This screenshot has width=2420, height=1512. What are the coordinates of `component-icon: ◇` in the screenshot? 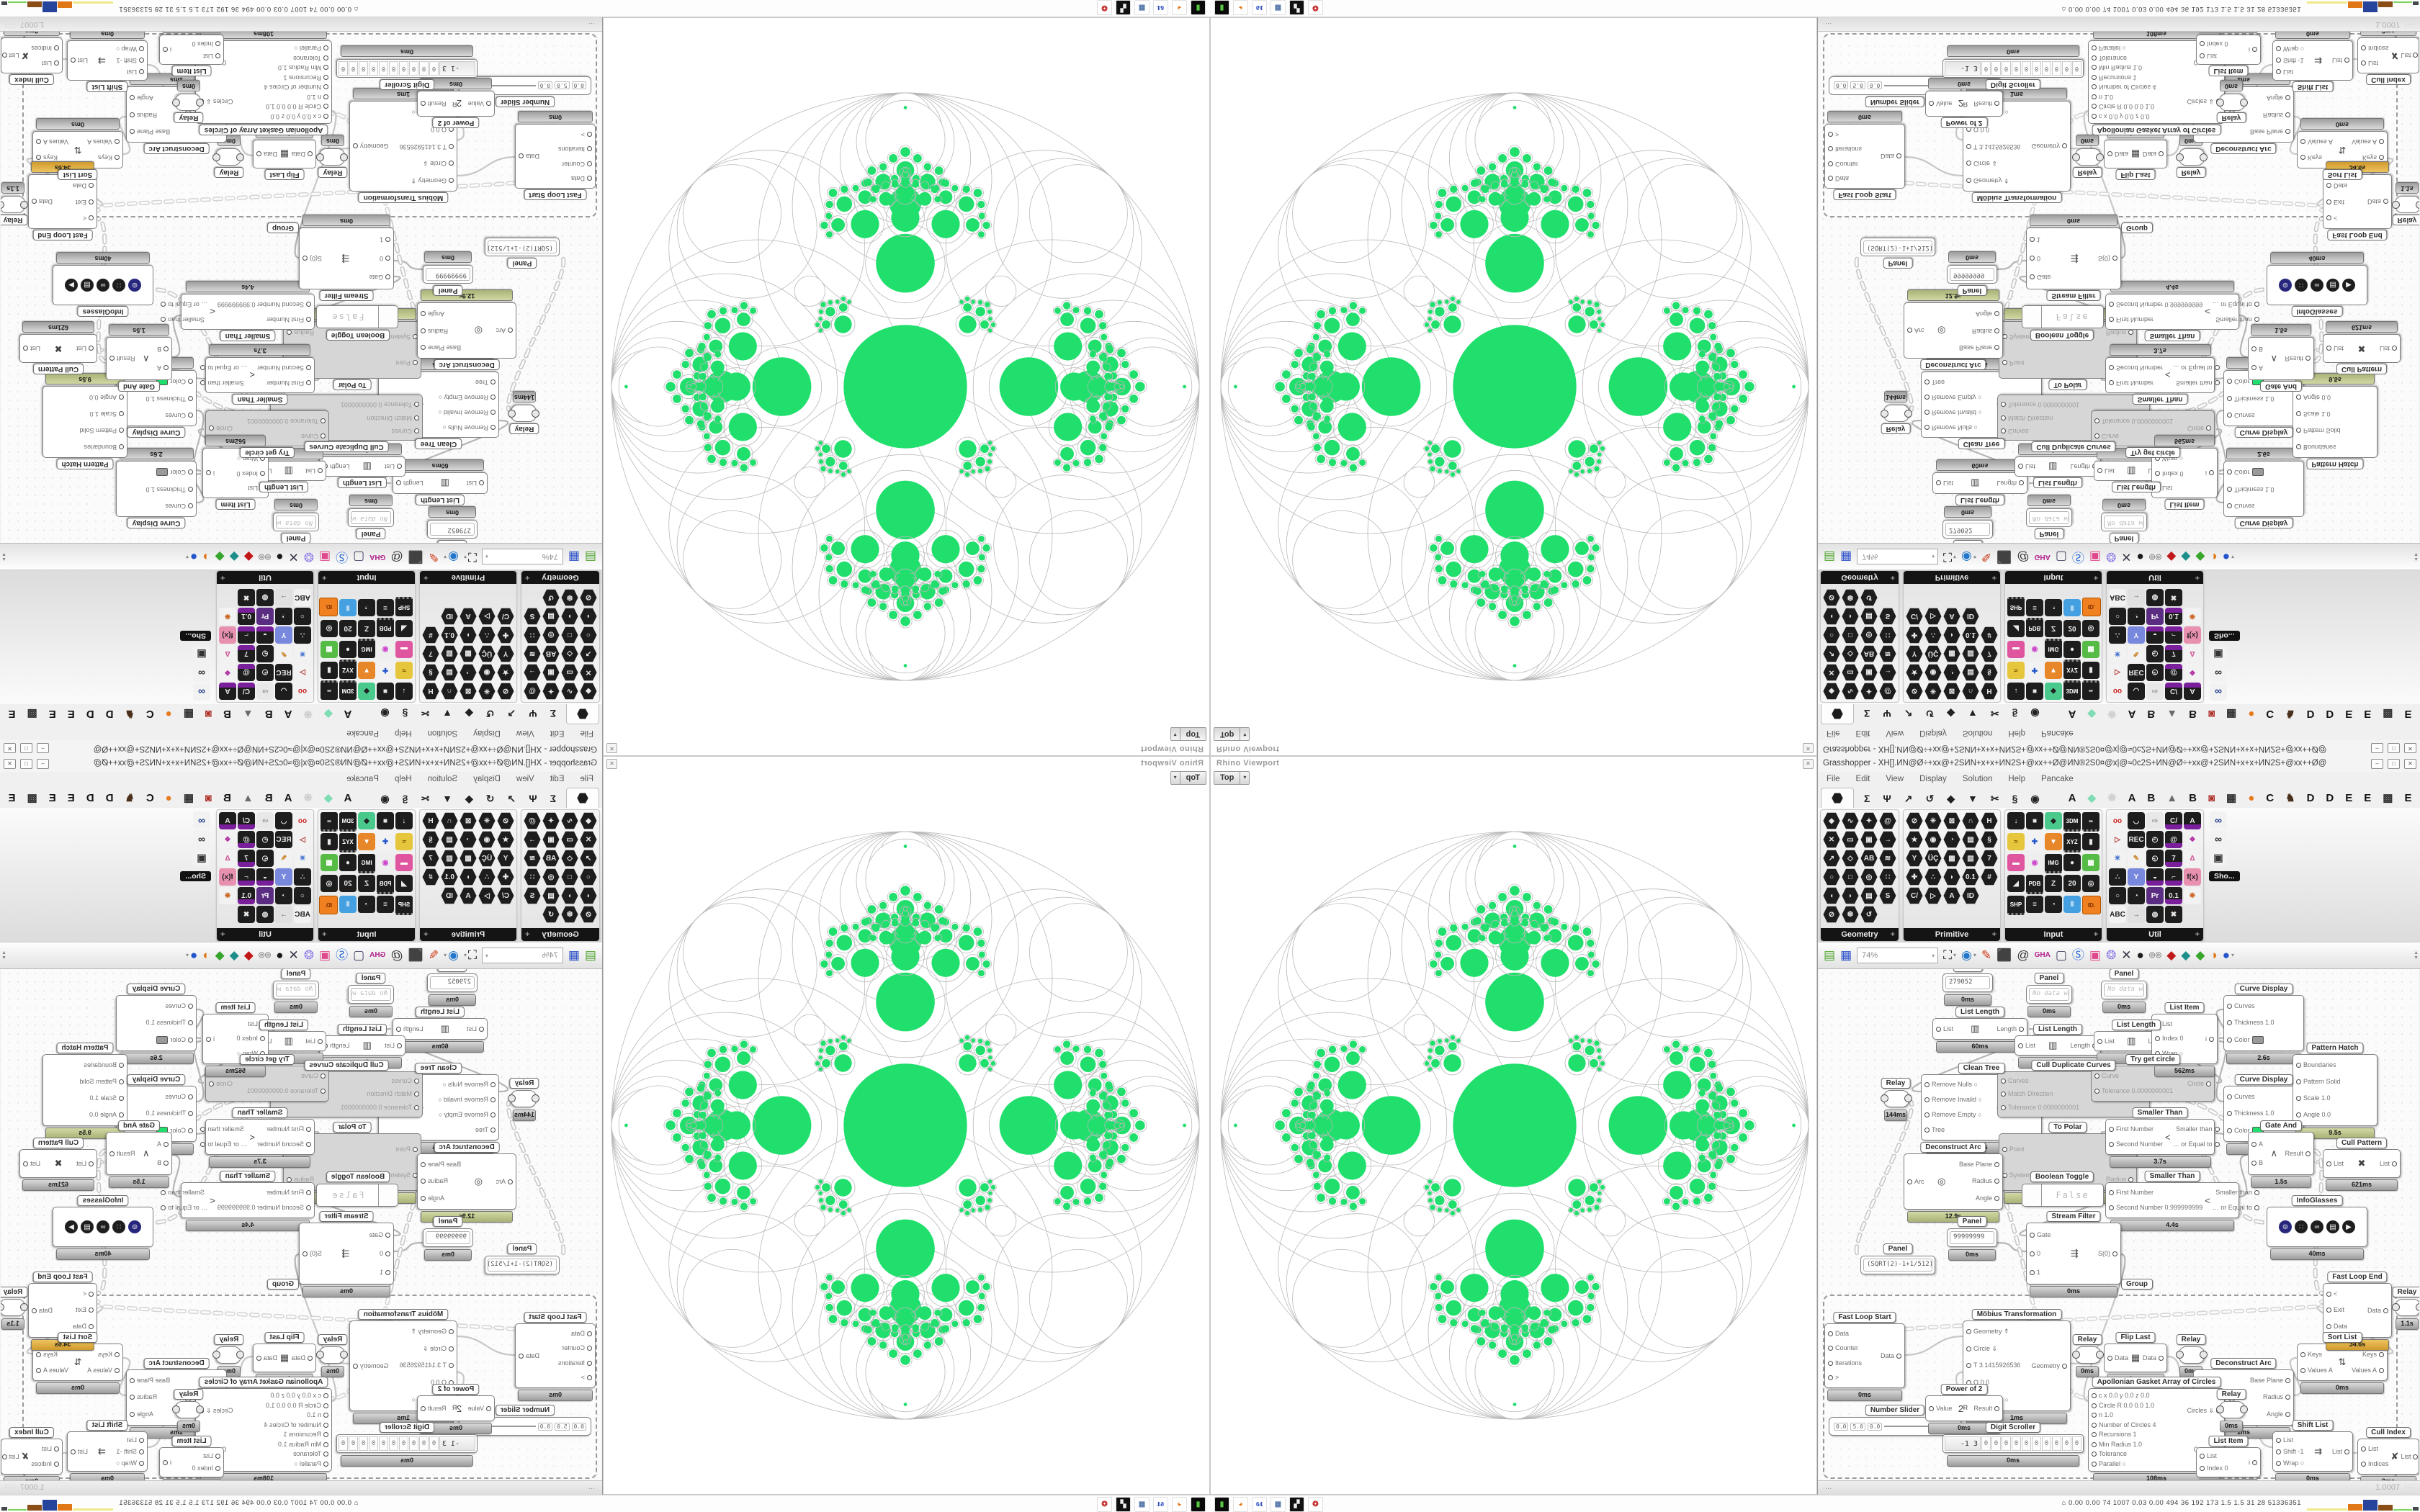 It's located at (1850, 858).